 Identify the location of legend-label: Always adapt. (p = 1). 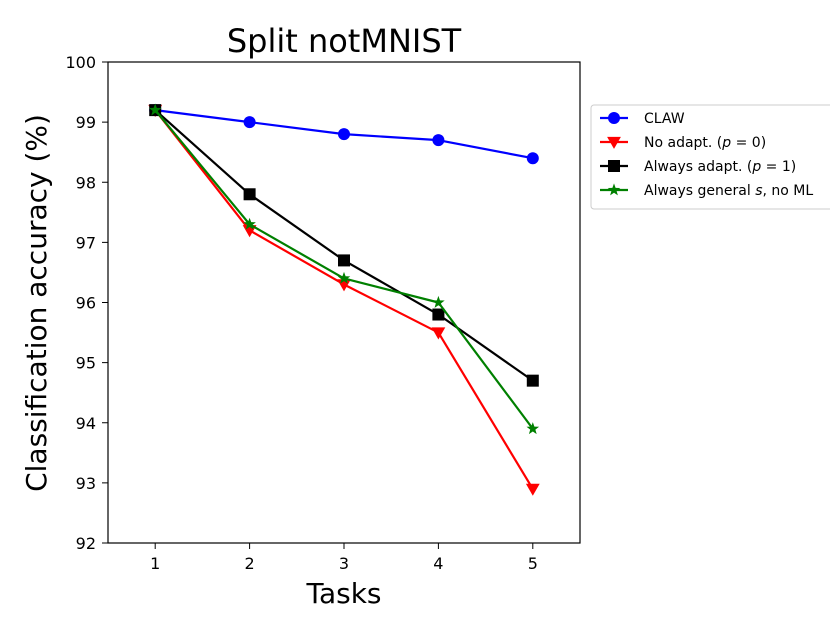
(720, 167).